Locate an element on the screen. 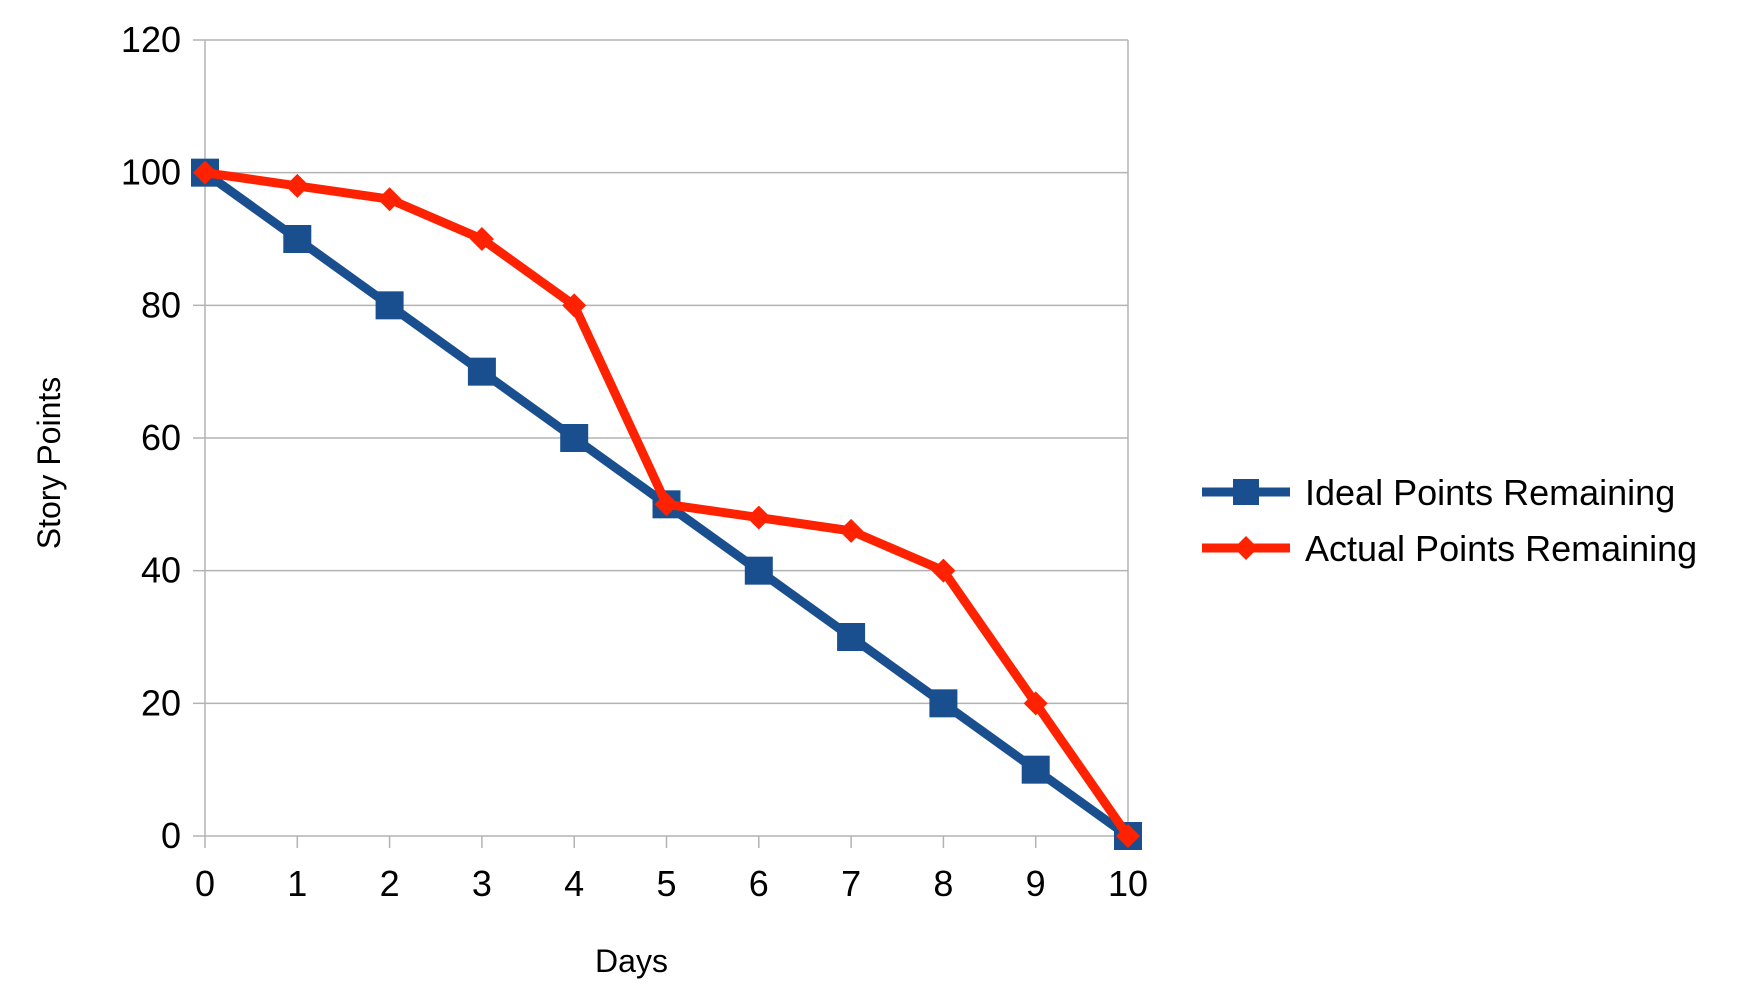 This screenshot has width=1762, height=1007. x-tick-label-7: 7 is located at coordinates (851, 883).